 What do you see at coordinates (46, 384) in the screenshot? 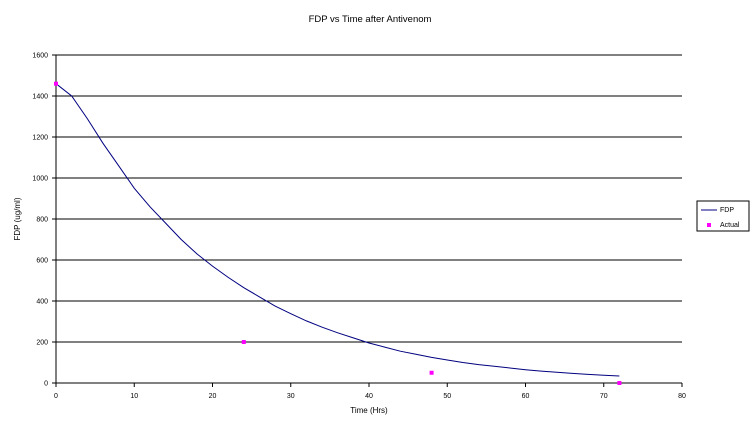
I see `y-tick-label-0: 0` at bounding box center [46, 384].